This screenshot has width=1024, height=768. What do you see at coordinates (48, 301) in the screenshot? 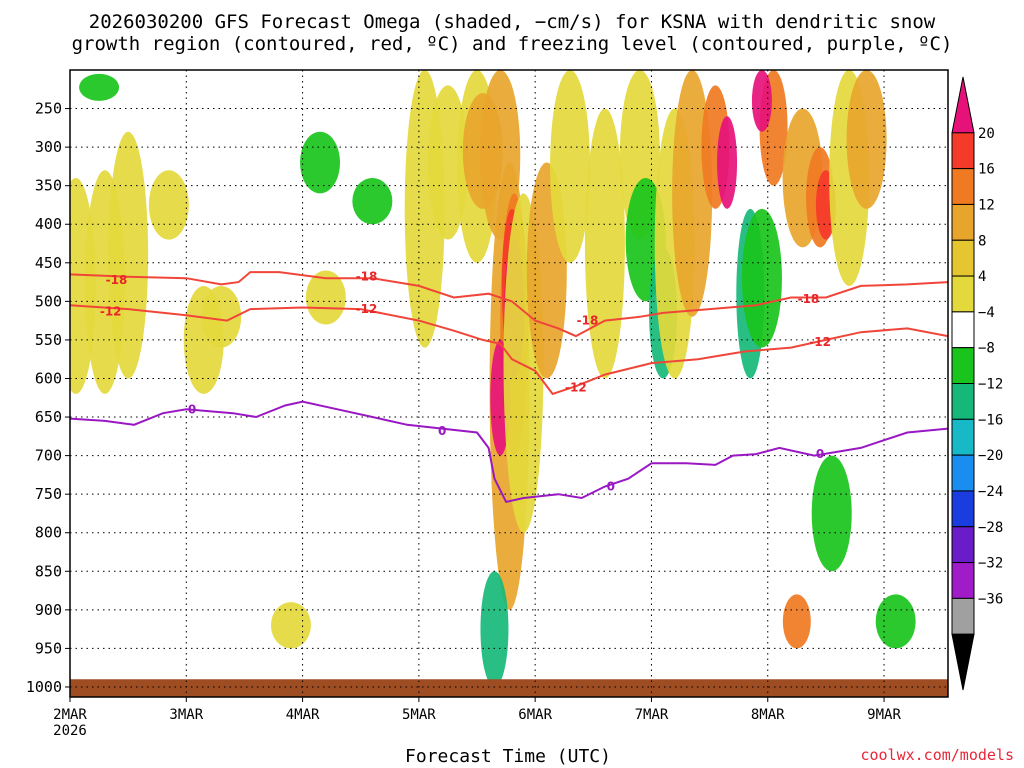
I see `y-tick-label: 500` at bounding box center [48, 301].